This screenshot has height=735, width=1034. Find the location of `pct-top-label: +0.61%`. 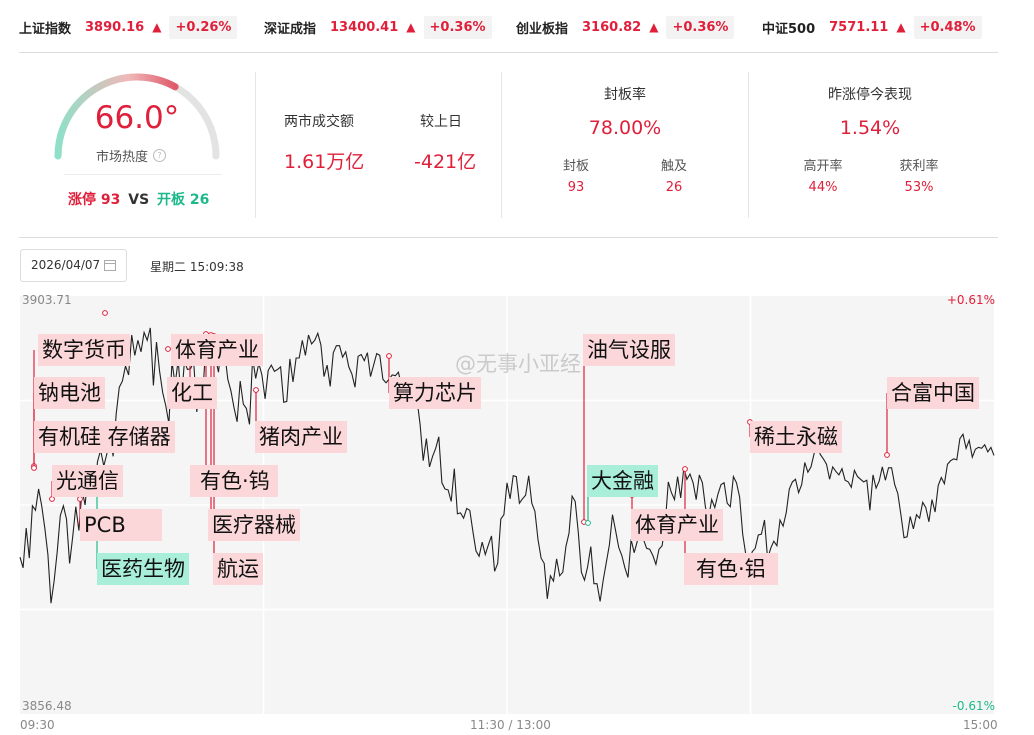

pct-top-label: +0.61% is located at coordinates (970, 300).